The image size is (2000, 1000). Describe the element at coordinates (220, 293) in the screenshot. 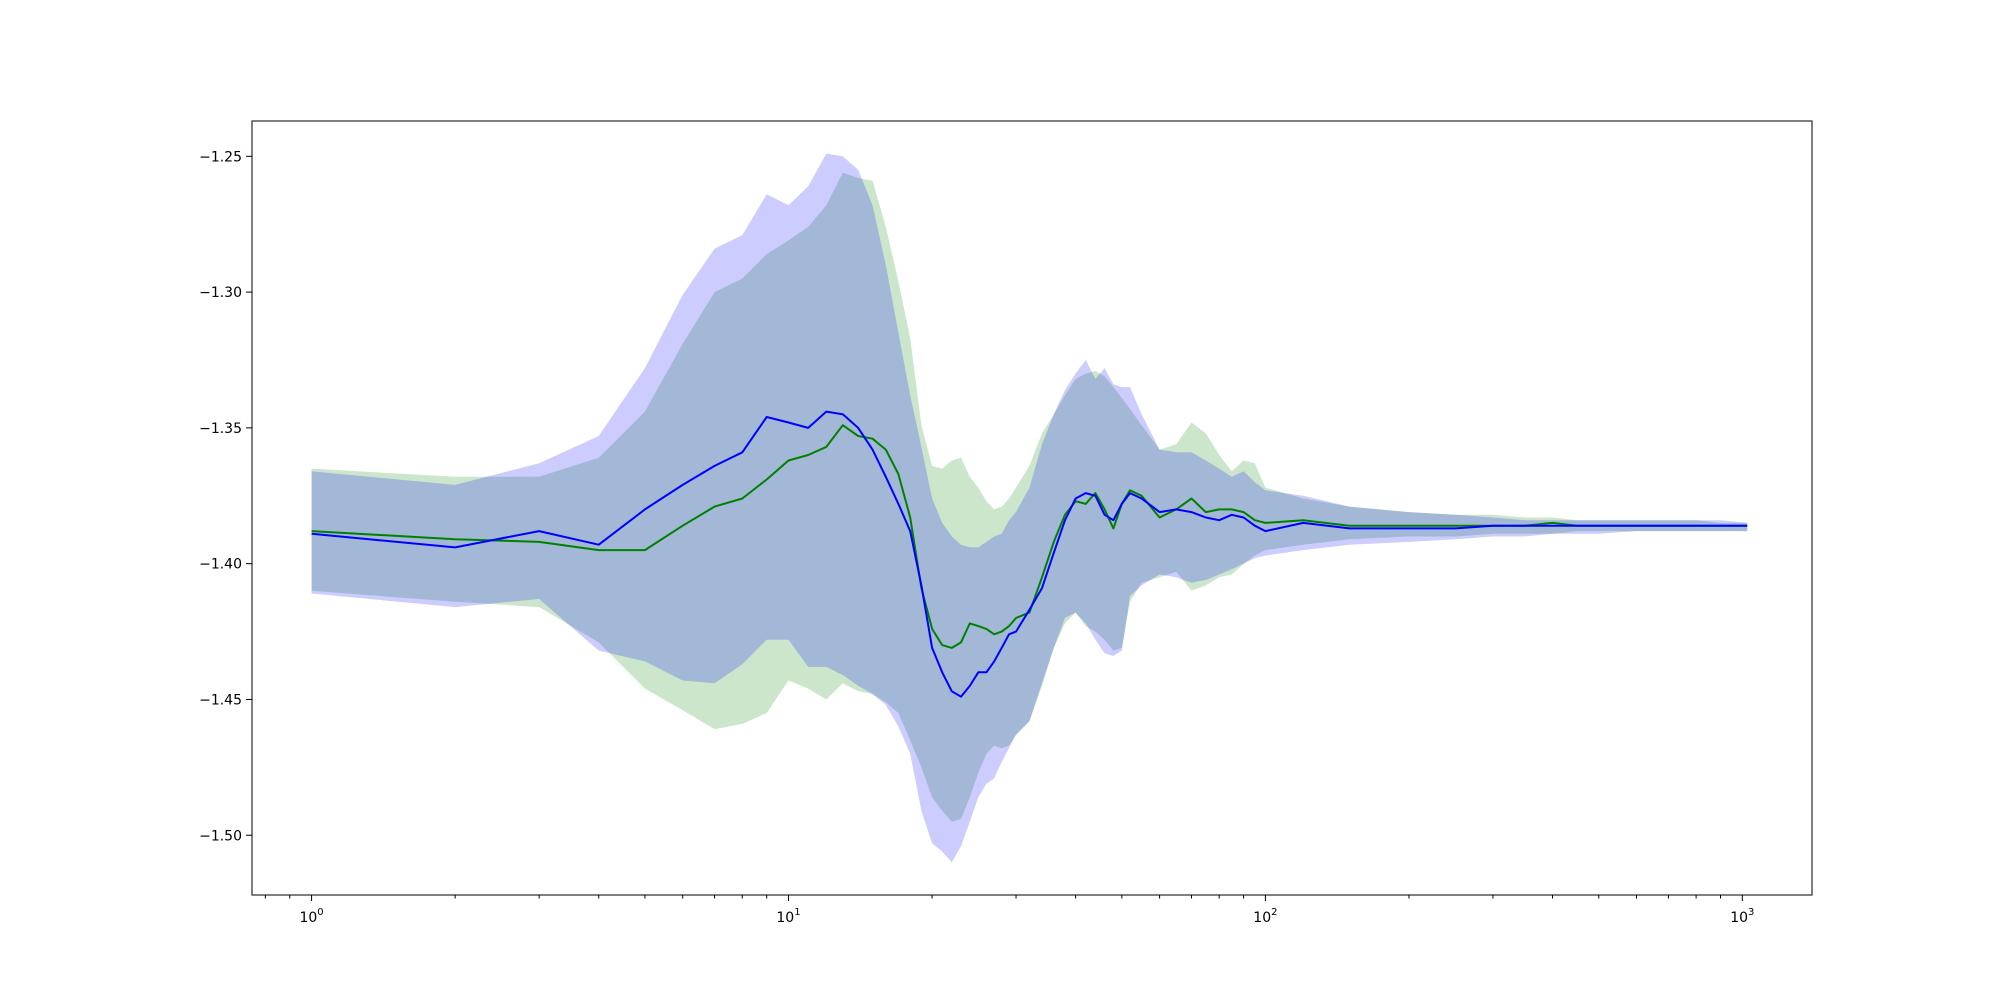

I see `y-tick-label: −1.30` at that location.